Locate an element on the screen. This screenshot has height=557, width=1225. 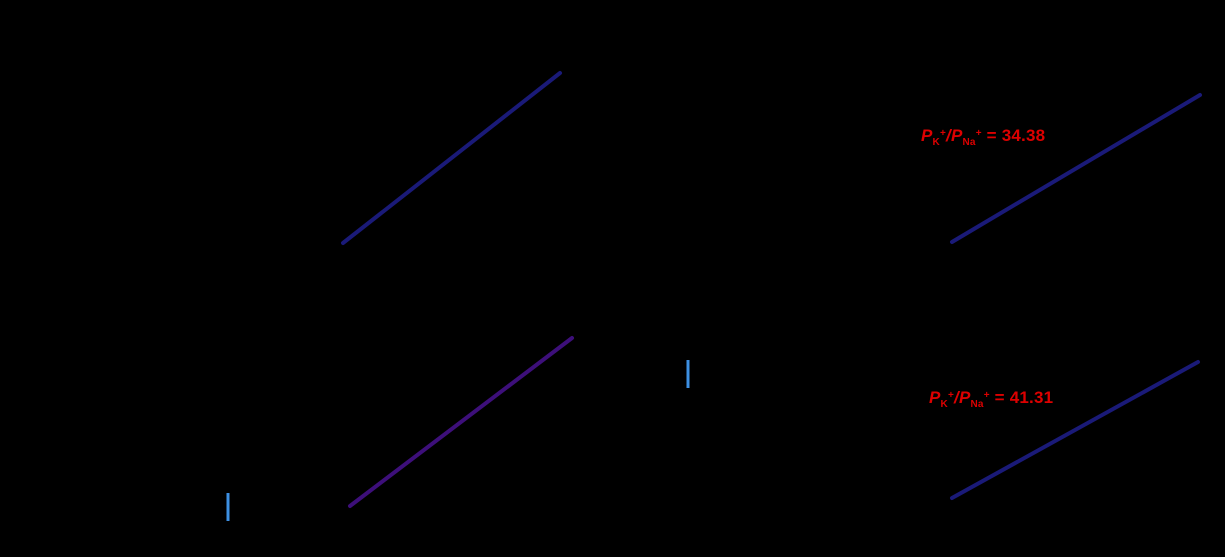
permeability-ratio-label-top: PK+/PNa+ = 34.38 is located at coordinates (983, 137).